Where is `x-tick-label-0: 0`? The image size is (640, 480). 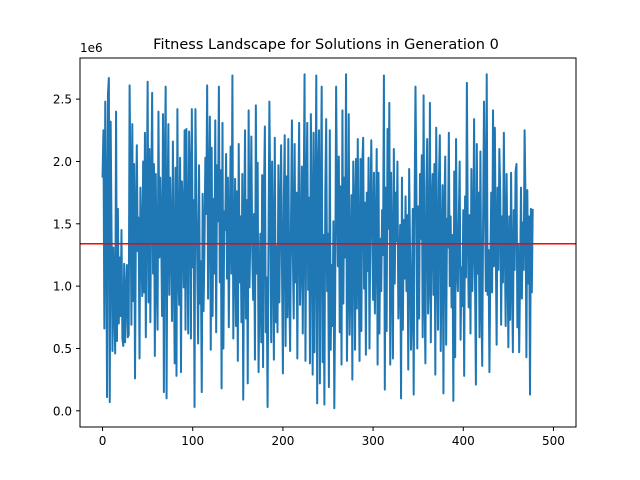
x-tick-label-0: 0 is located at coordinates (103, 441).